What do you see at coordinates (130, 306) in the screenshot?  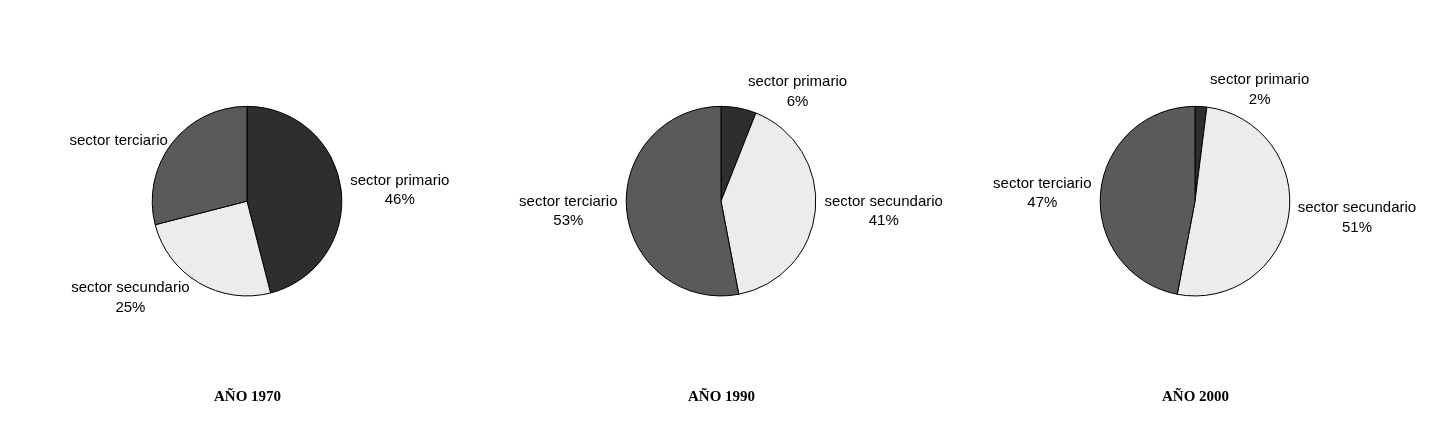 I see `data-label: 25%` at bounding box center [130, 306].